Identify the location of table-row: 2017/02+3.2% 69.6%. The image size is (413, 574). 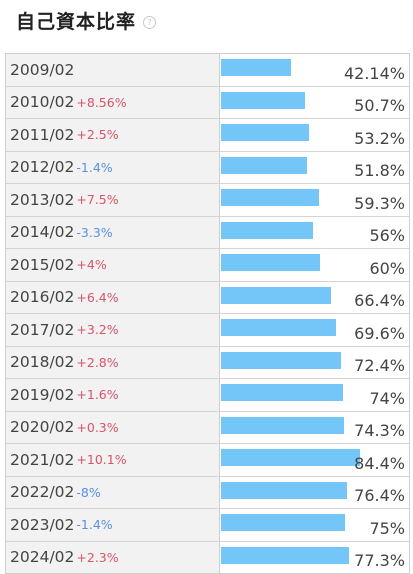
(207, 330).